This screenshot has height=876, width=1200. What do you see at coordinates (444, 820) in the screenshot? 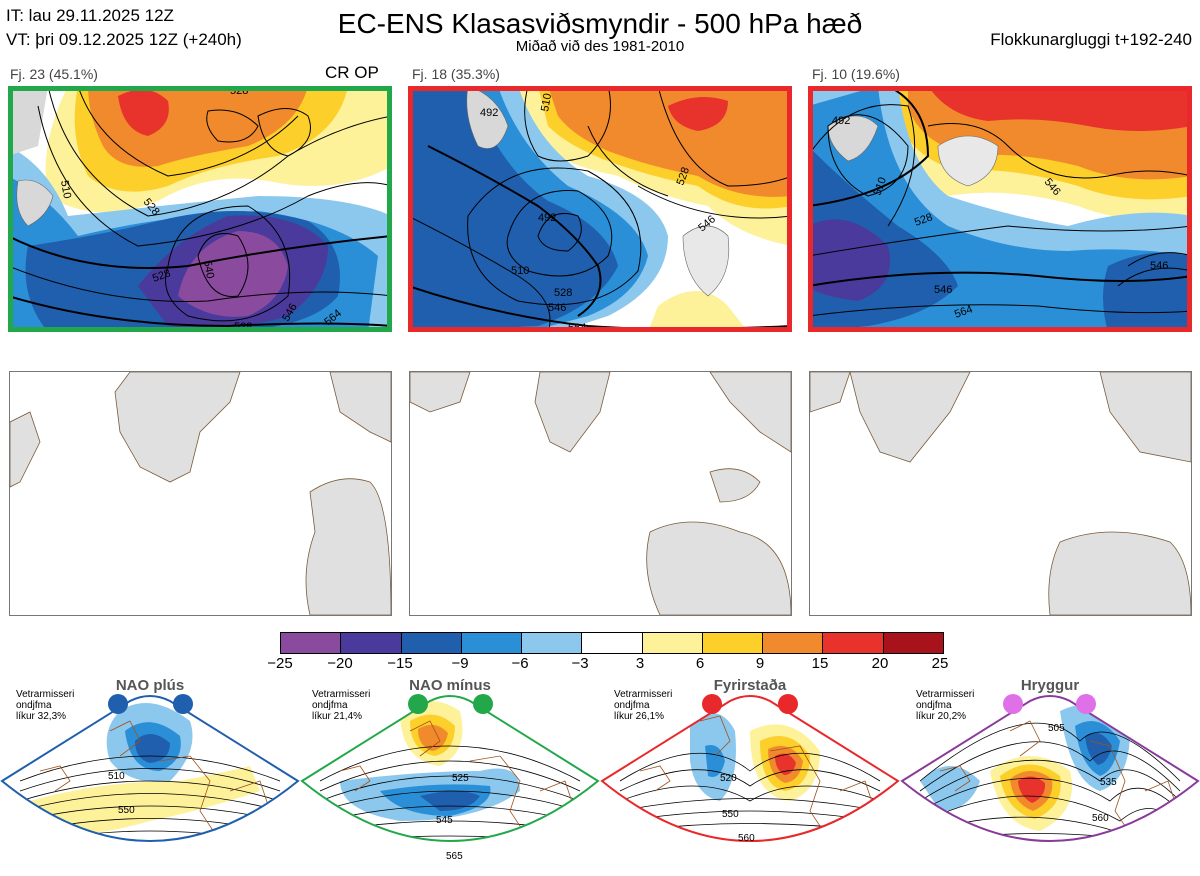
I see `contour-label: 545` at bounding box center [444, 820].